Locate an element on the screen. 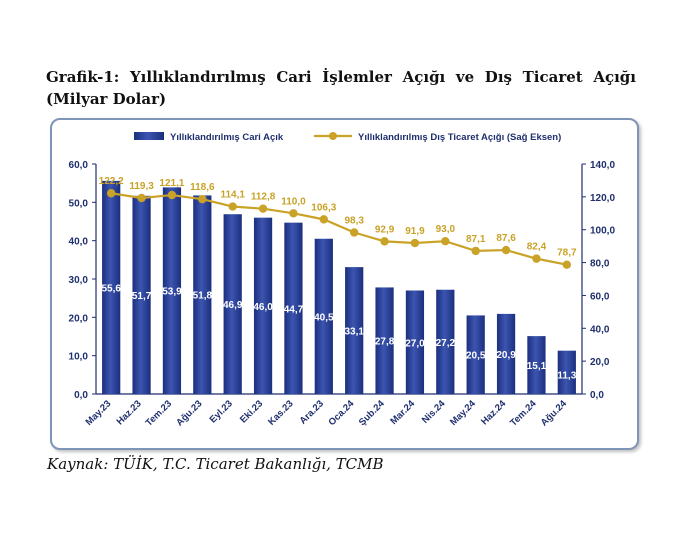  y-right-tick-label: 100,0 is located at coordinates (602, 231).